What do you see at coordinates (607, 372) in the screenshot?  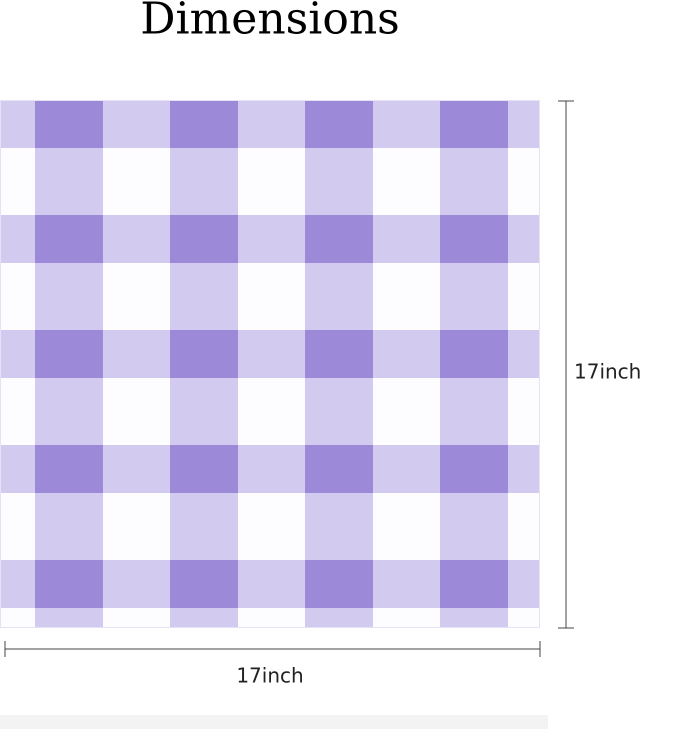 I see `height-label: 17inch` at bounding box center [607, 372].